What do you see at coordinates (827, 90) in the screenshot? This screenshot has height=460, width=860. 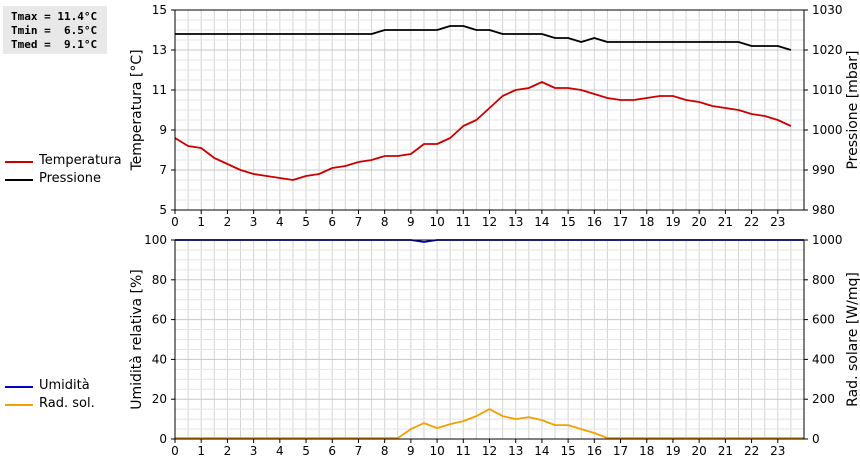 I see `y2-tick-label: 1010` at bounding box center [827, 90].